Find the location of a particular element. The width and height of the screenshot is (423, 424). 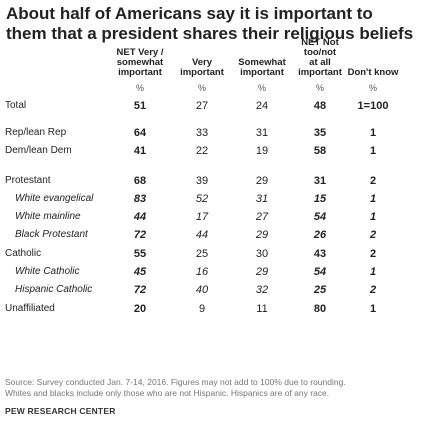

column-header-line: somewhat is located at coordinates (140, 62).